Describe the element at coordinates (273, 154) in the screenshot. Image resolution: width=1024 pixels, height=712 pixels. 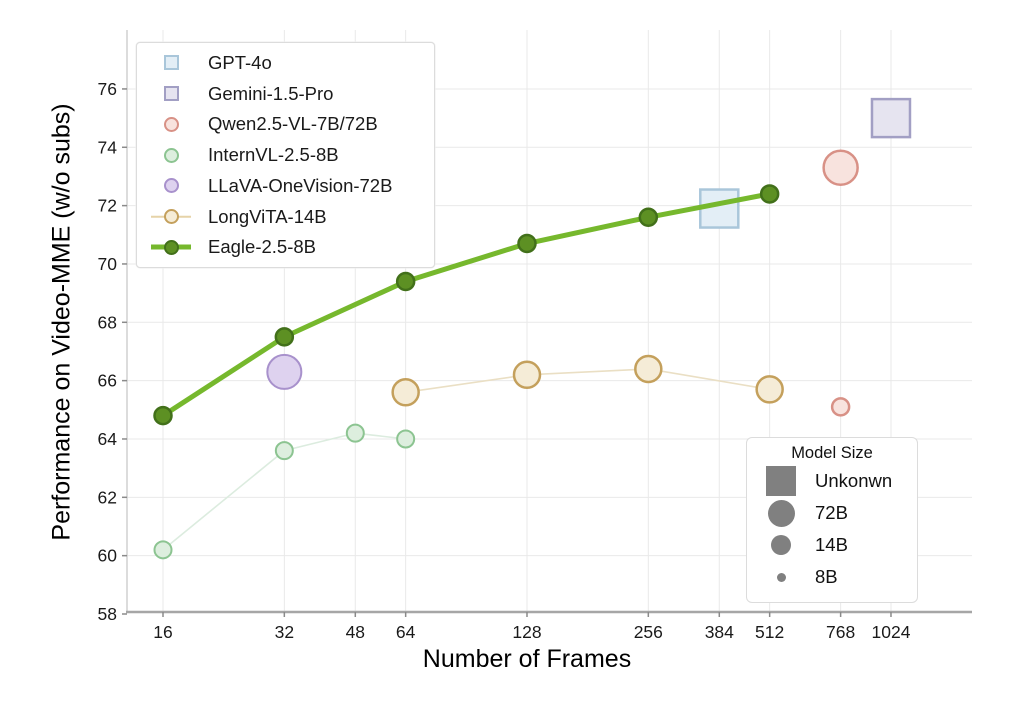
I see `legend-label: InternVL-2.5-8B` at that location.